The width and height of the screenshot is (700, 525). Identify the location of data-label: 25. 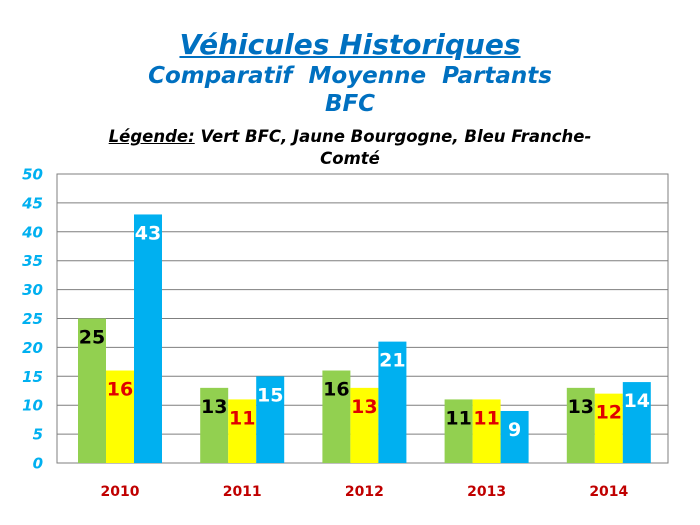
(92, 338).